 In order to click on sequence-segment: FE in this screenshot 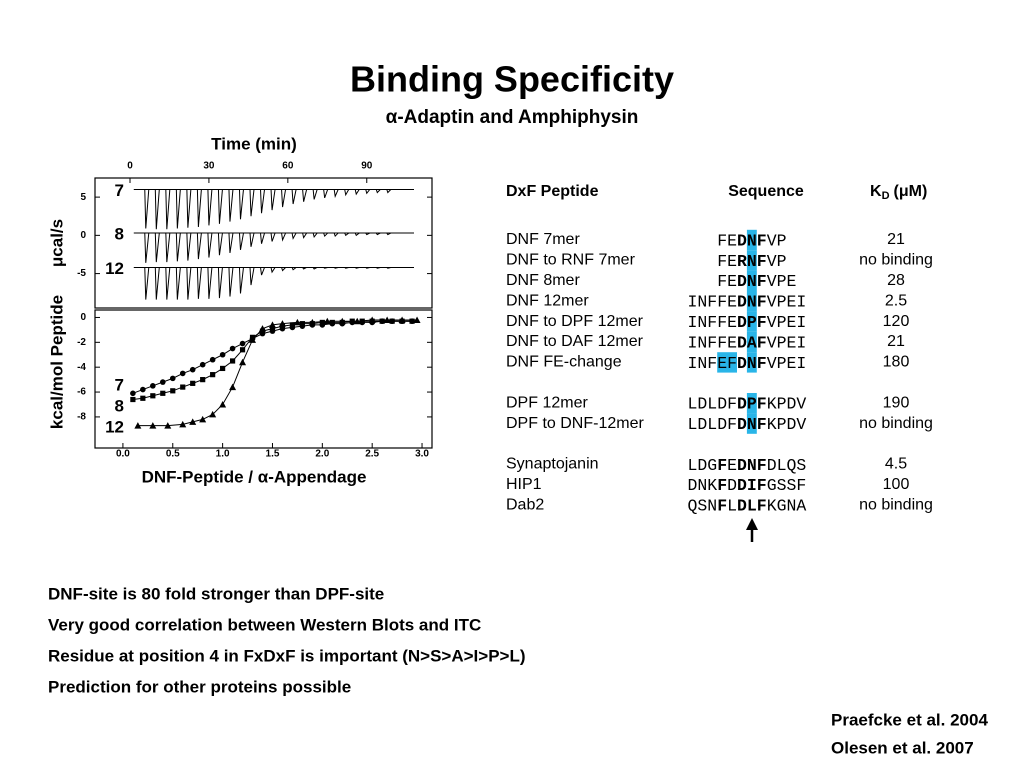, I will do `click(727, 261)`.